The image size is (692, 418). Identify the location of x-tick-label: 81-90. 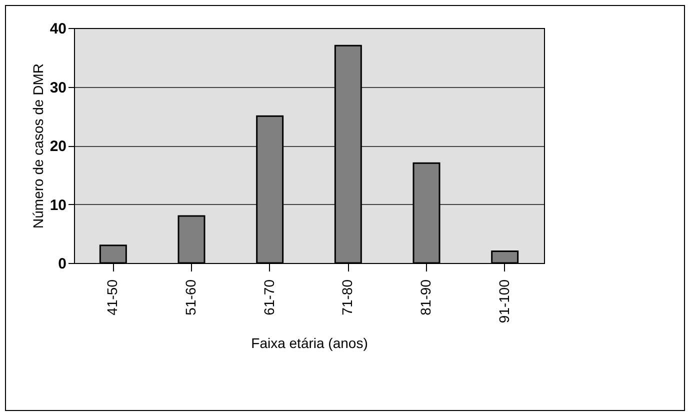
(426, 297).